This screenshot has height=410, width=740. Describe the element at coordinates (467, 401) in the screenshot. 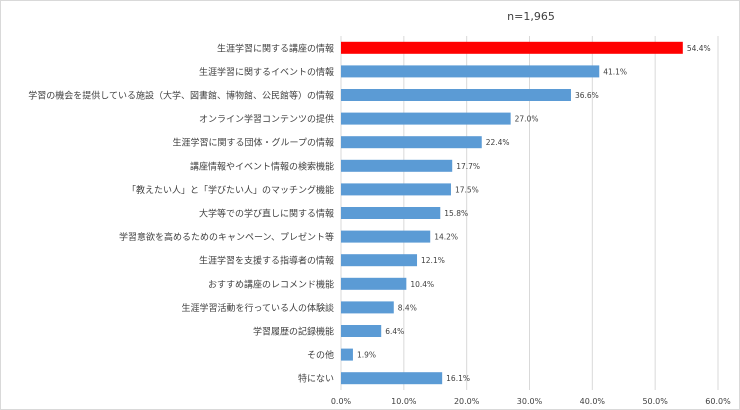

I see `x-tick-label: 20.0%` at that location.